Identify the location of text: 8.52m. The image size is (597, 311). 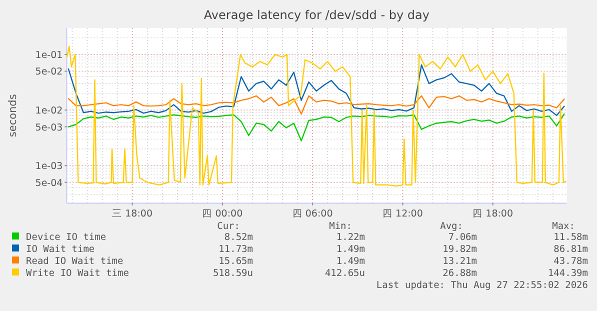
(239, 237).